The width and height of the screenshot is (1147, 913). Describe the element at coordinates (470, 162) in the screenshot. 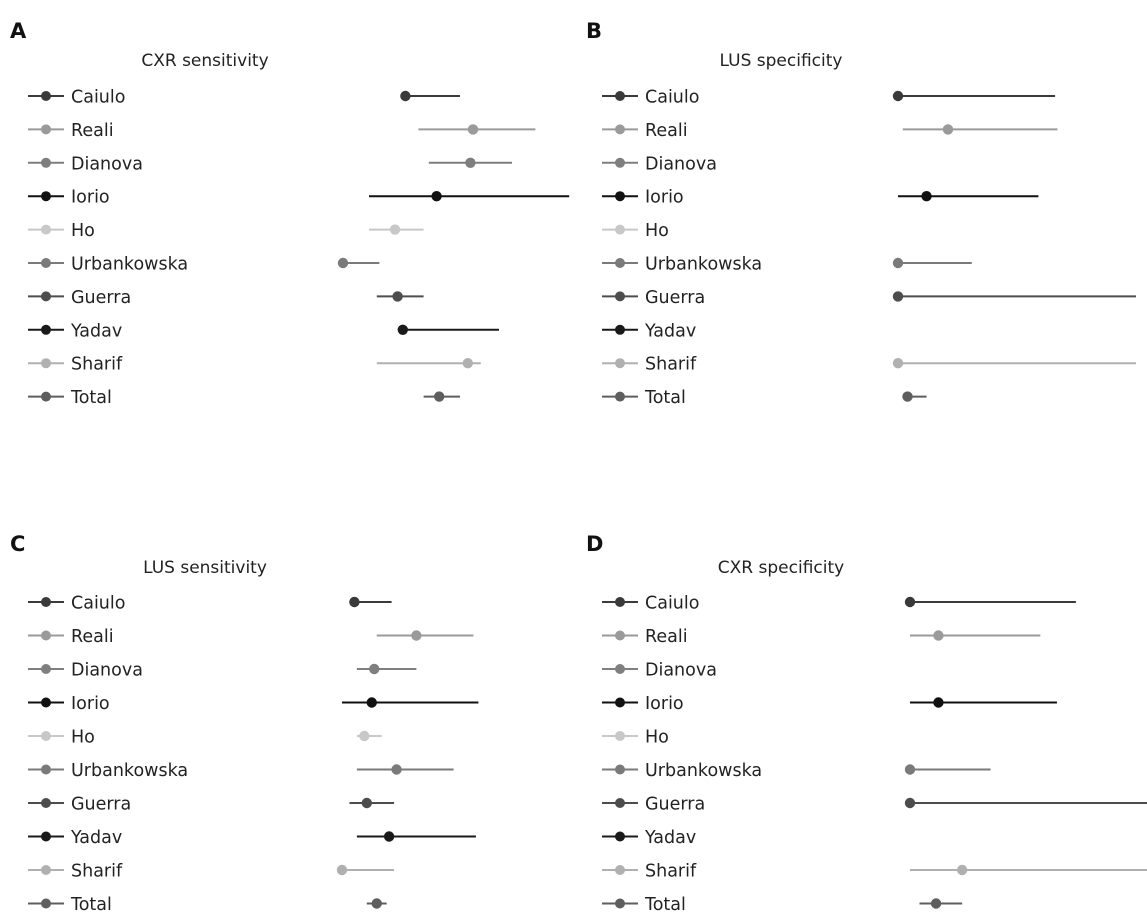

I see `point-estimate-a-dianova` at that location.